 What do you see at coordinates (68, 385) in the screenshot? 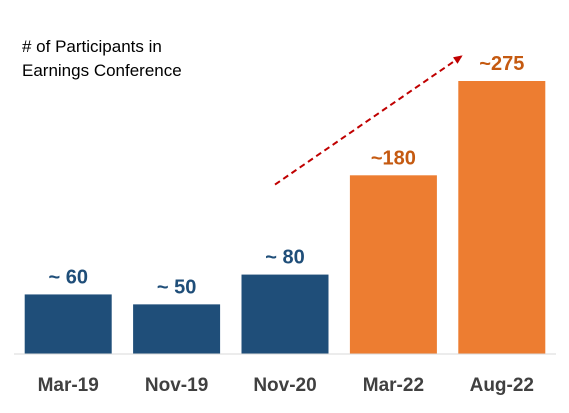
I see `x-tick-label-mar-19: Mar-19` at bounding box center [68, 385].